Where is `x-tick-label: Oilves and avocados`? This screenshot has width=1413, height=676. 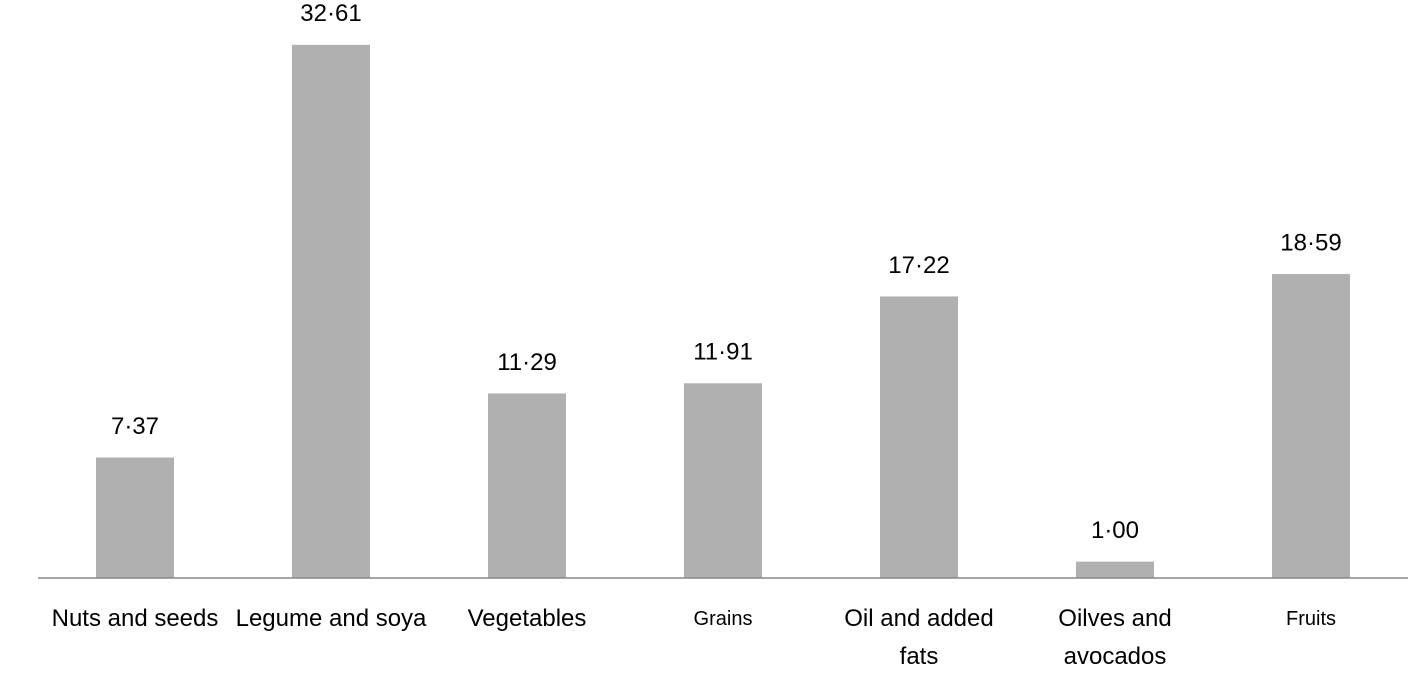 x-tick-label: Oilves and avocados is located at coordinates (1115, 637).